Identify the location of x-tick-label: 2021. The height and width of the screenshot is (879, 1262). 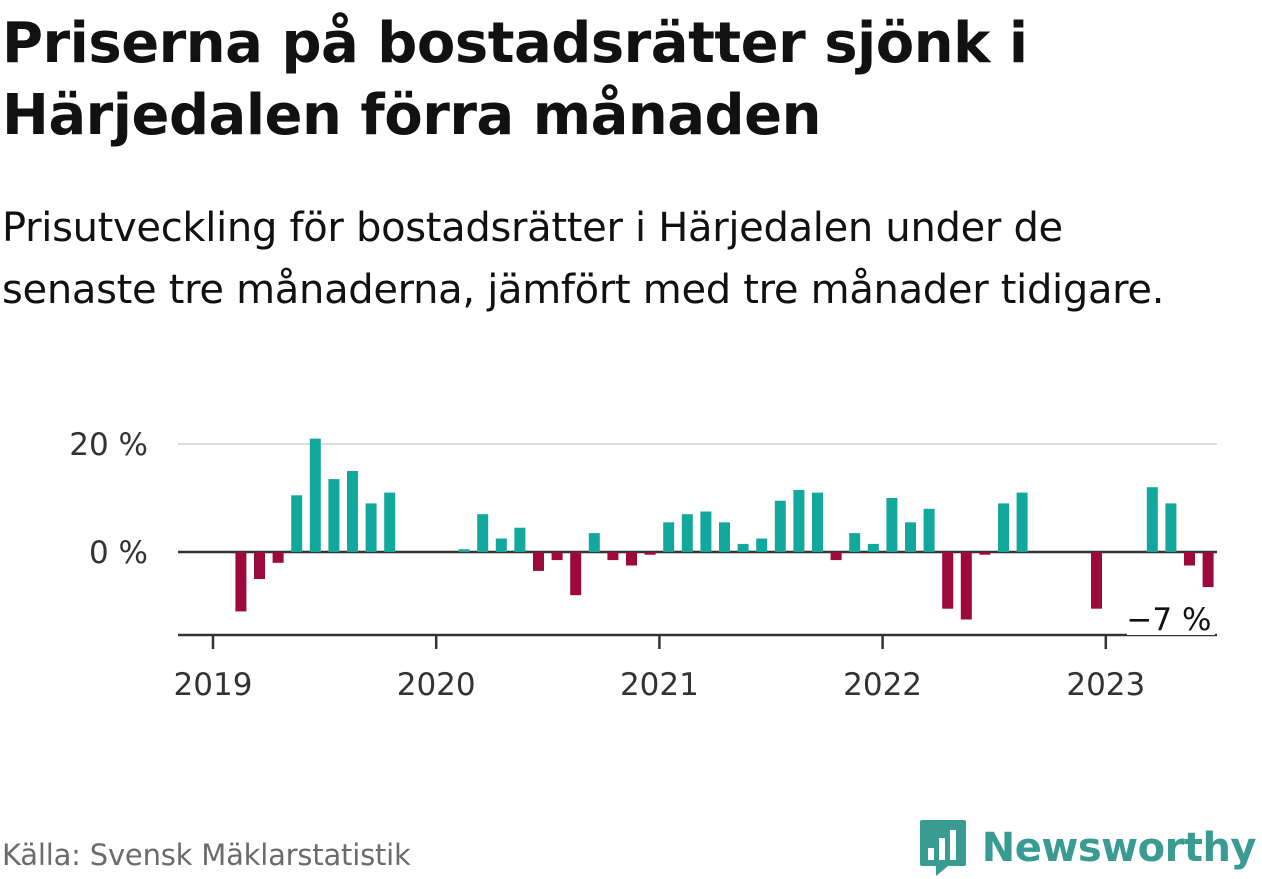
(659, 683).